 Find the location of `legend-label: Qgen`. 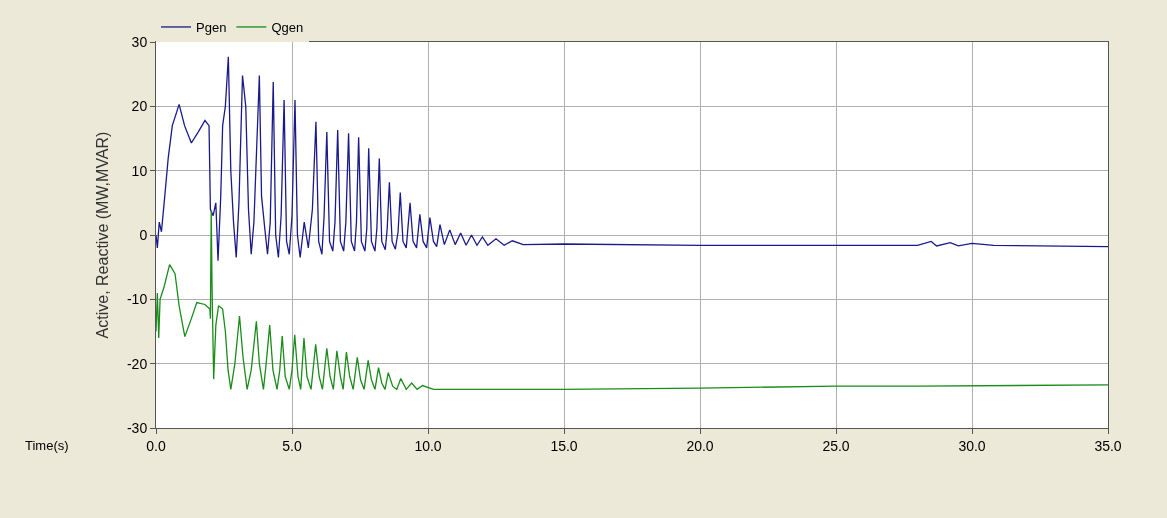

legend-label: Qgen is located at coordinates (287, 28).